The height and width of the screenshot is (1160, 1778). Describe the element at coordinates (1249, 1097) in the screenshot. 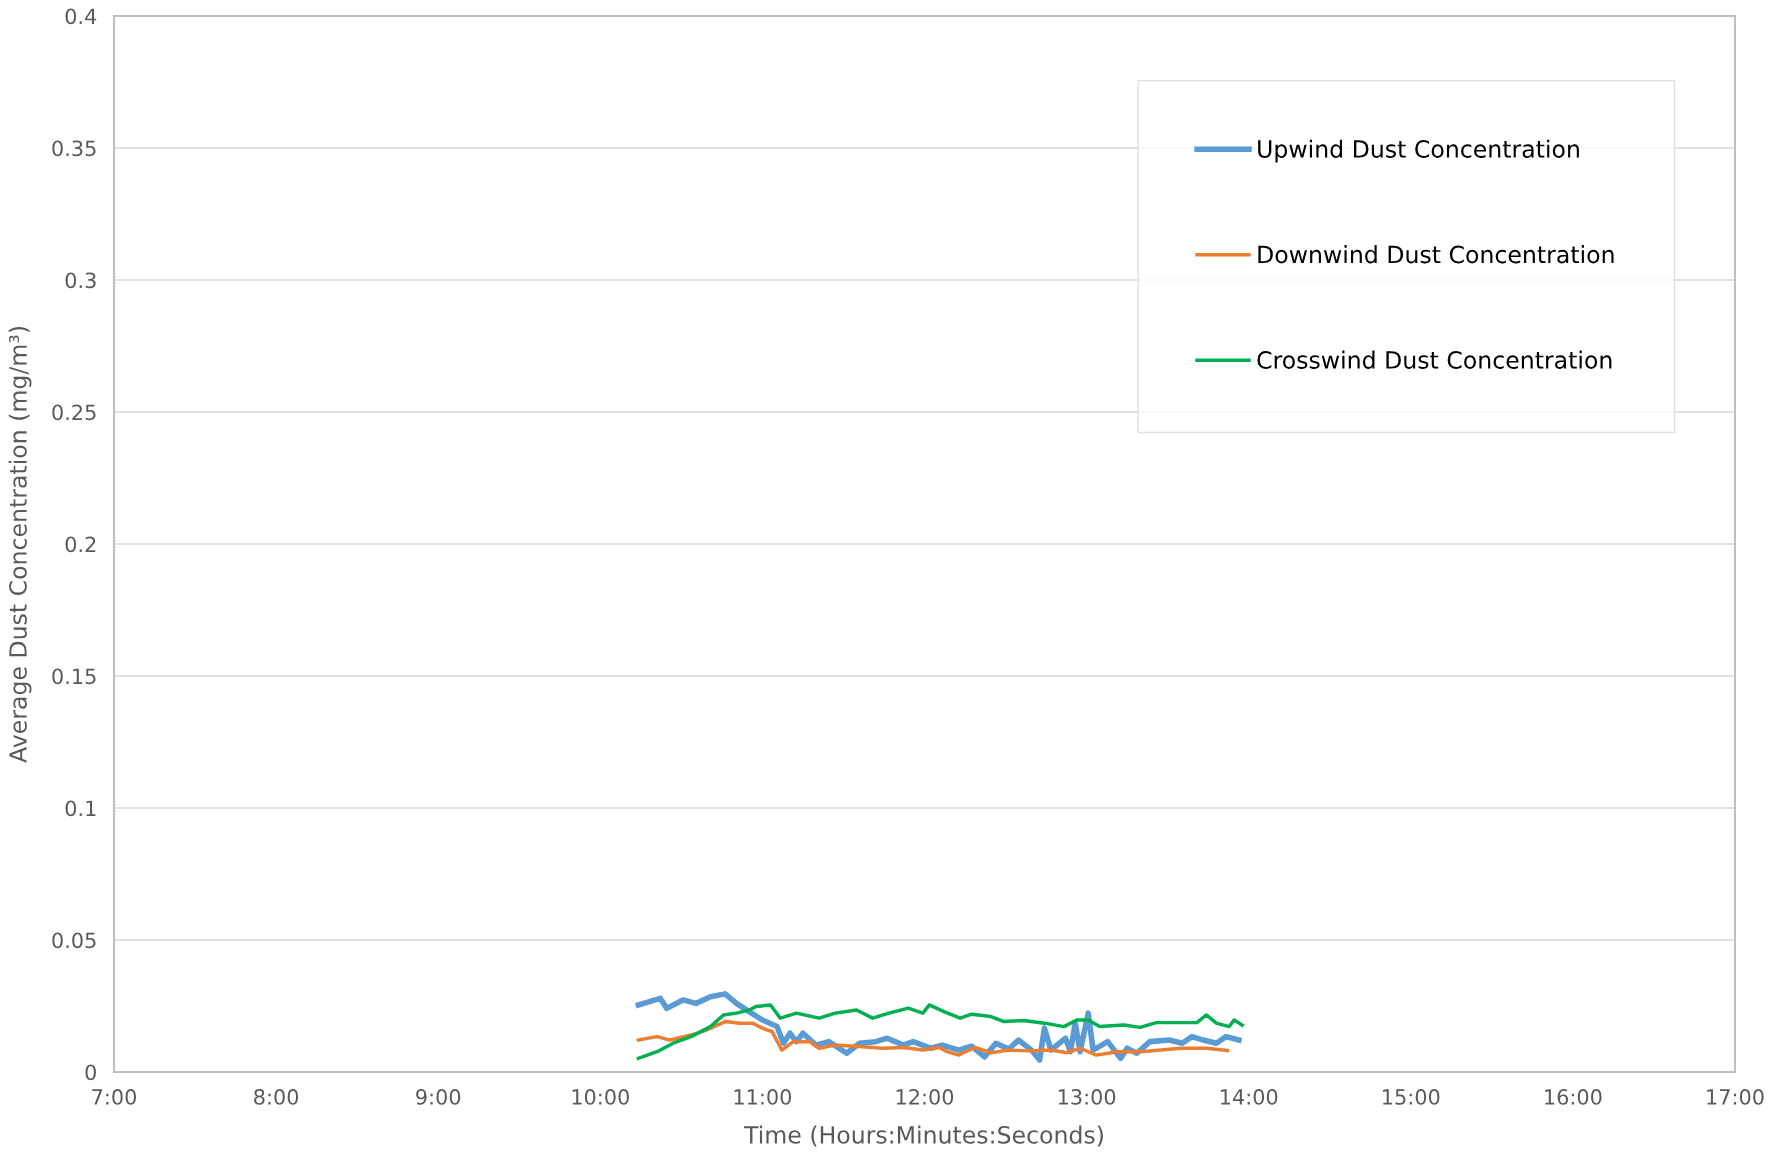

I see `x-tick-label: 14:00` at that location.